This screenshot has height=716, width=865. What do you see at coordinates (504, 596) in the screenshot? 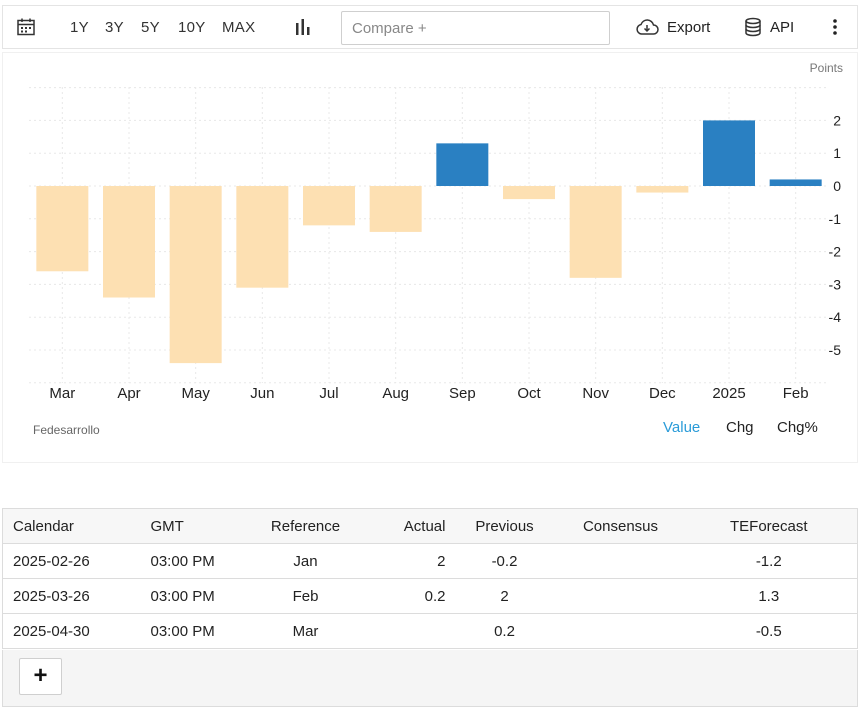
I see `cell-previous: 2` at bounding box center [504, 596].